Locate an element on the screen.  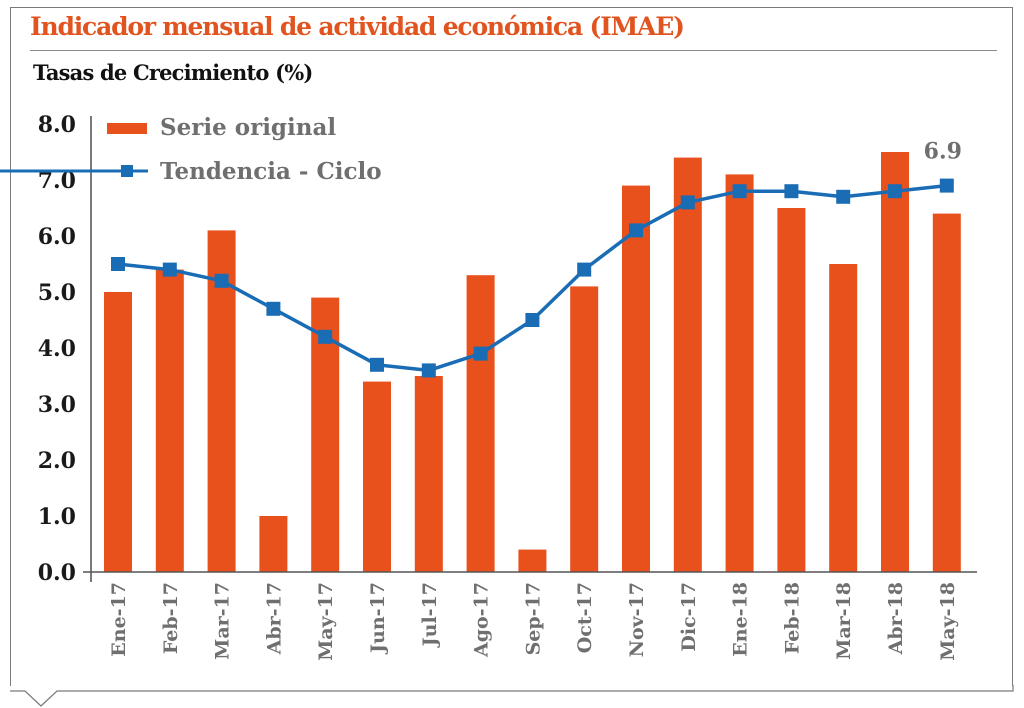
x-tick-label: Abr-17 is located at coordinates (274, 618).